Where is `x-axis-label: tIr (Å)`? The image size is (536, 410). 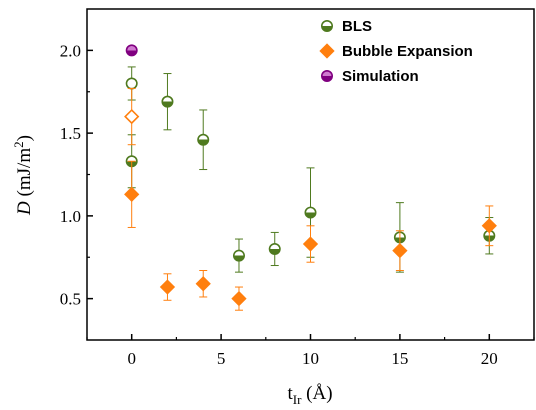
x-axis-label: tIr (Å) is located at coordinates (309, 395).